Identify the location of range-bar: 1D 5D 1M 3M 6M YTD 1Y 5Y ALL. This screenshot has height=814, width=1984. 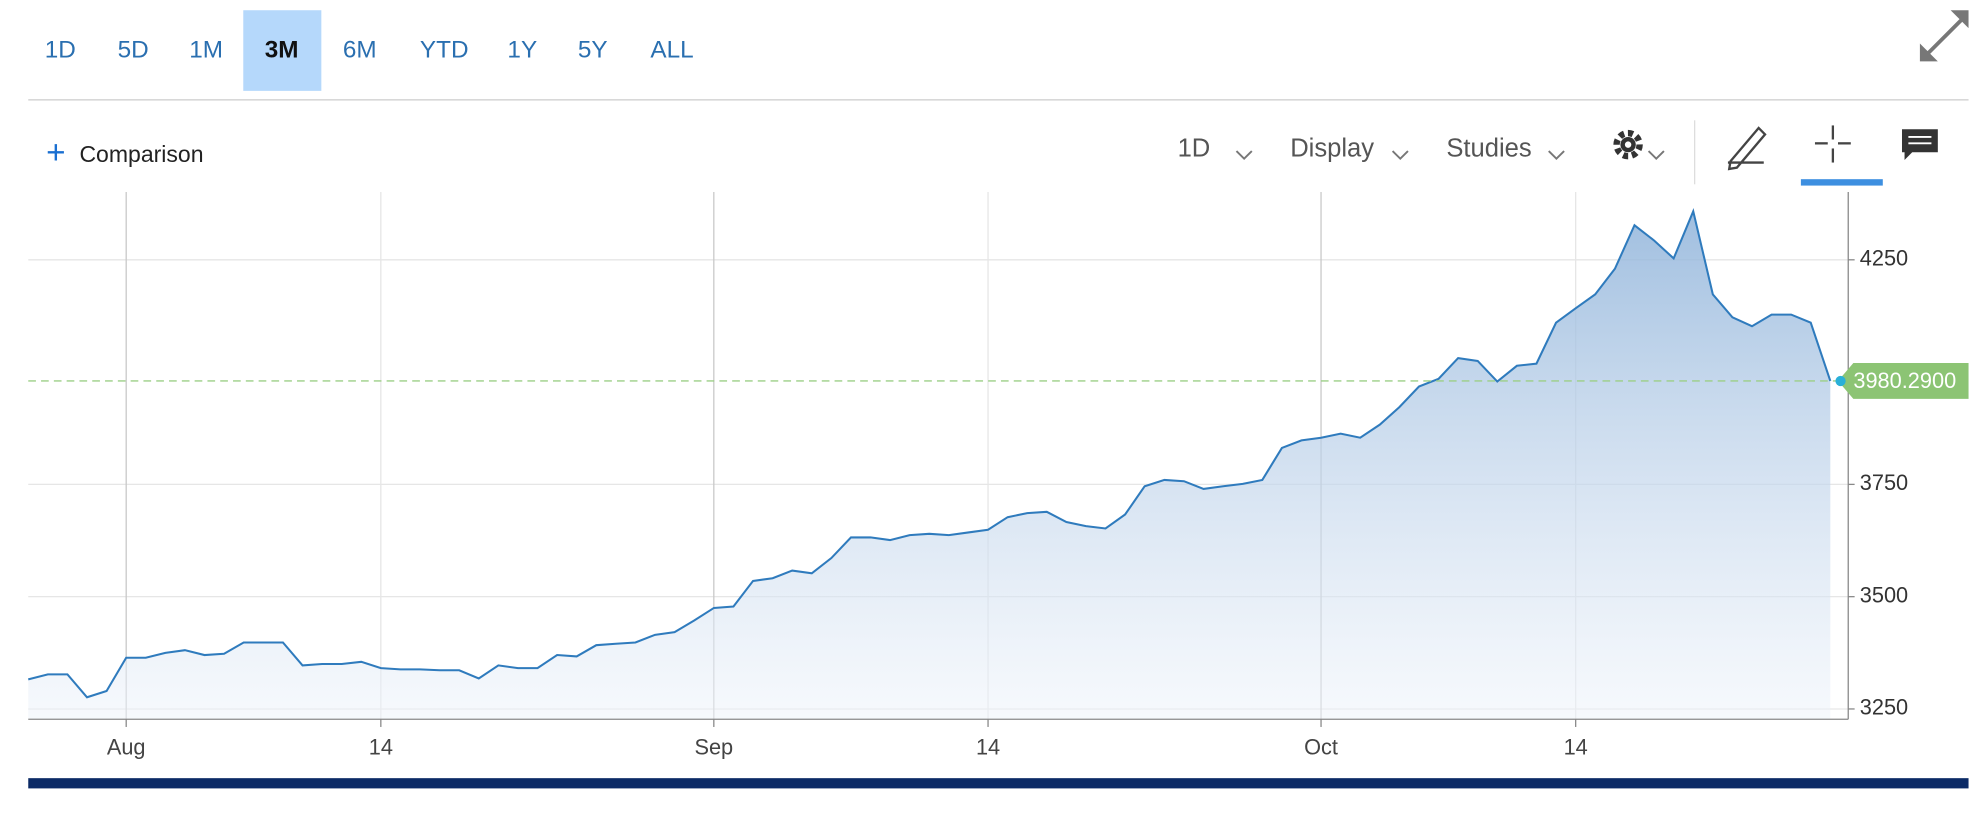
(369, 50).